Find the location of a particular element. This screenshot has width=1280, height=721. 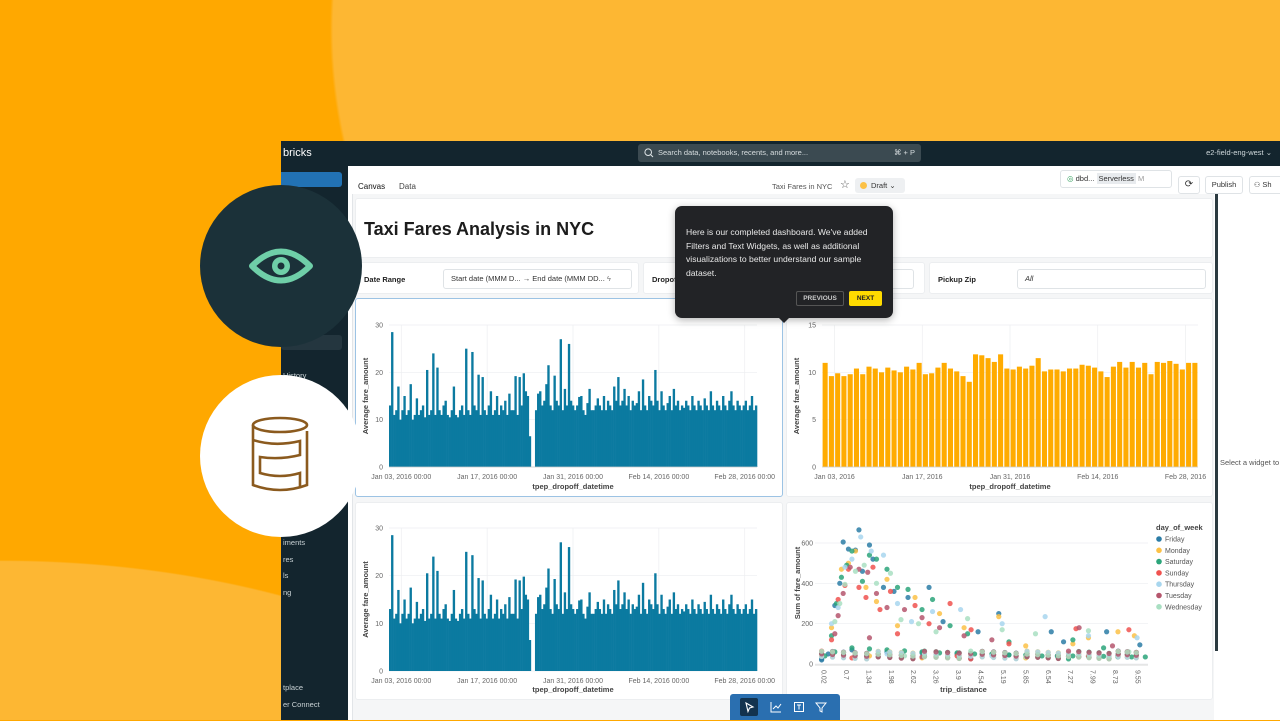

filter-pickup-zip: Pickup Zip All is located at coordinates (1071, 278).